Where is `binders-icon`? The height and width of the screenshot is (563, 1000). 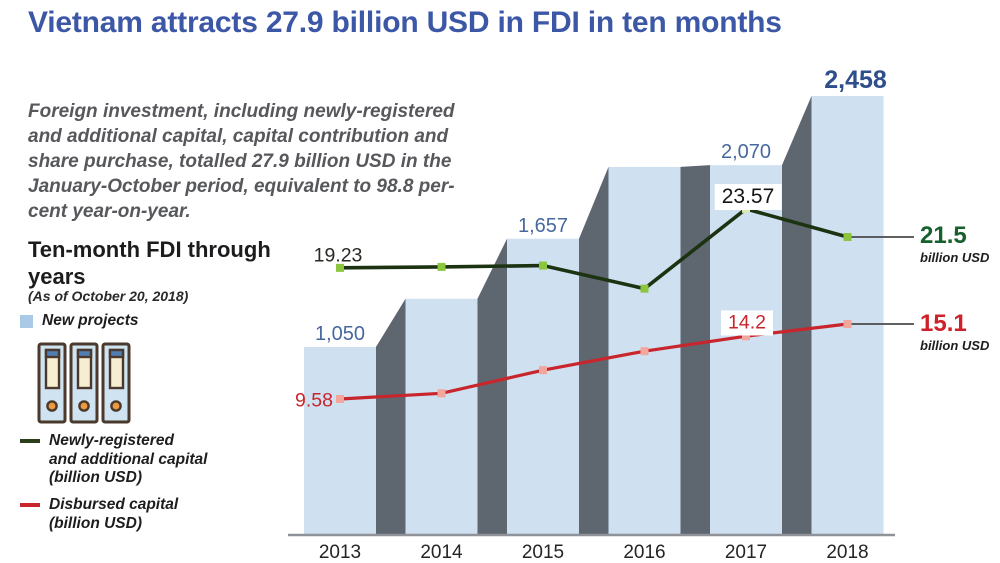
binders-icon is located at coordinates (84, 383).